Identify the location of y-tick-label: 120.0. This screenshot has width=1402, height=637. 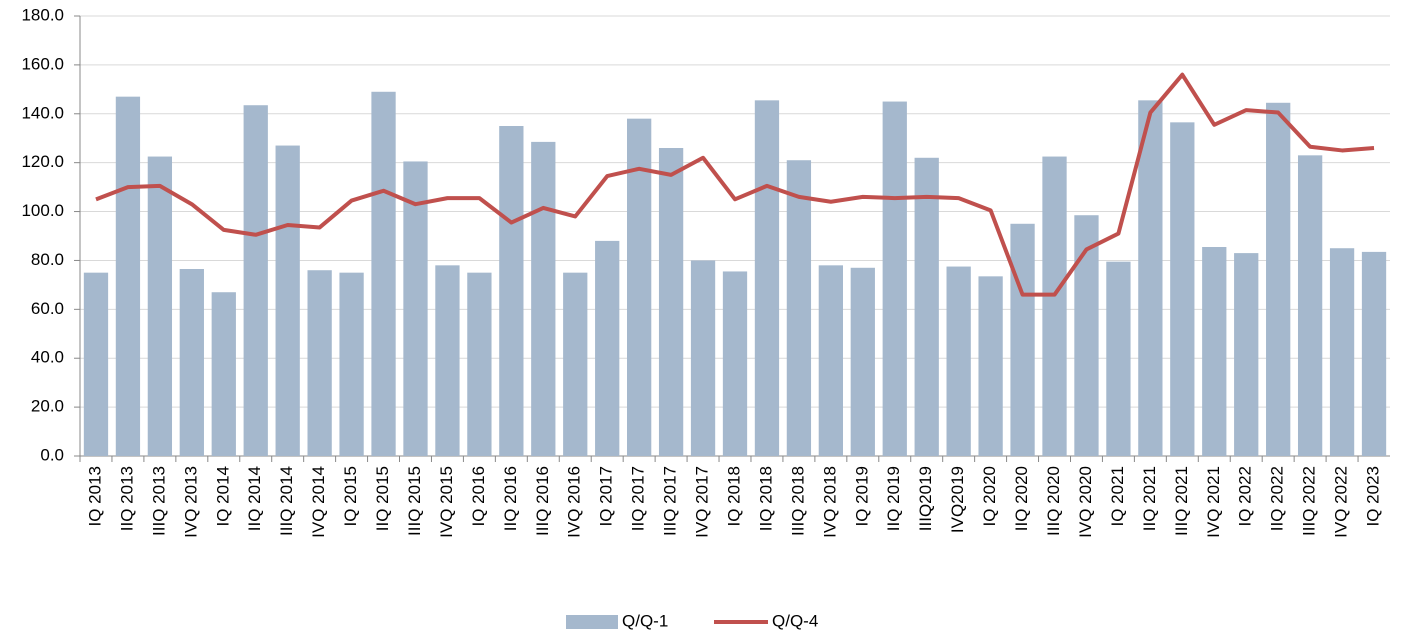
(42, 161).